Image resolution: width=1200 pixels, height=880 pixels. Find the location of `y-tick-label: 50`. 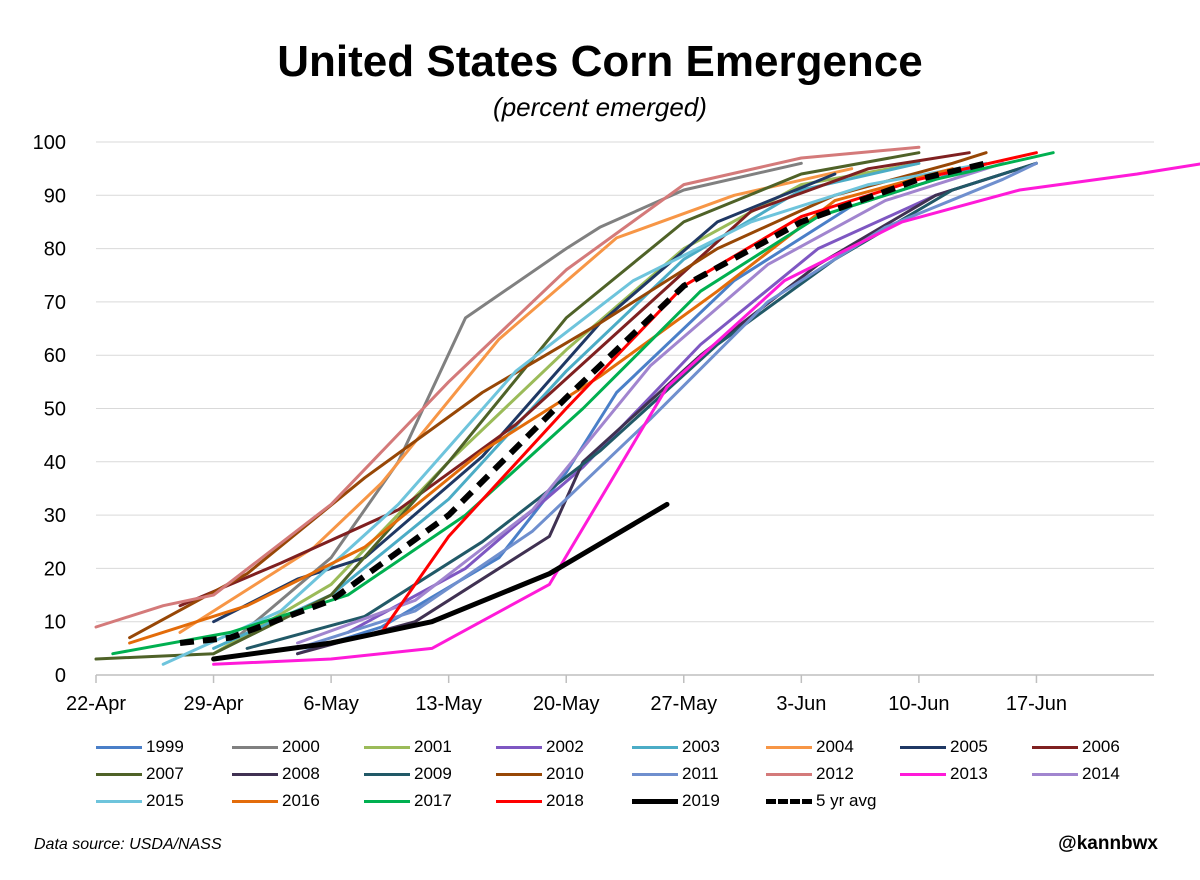

y-tick-label: 50 is located at coordinates (55, 410).